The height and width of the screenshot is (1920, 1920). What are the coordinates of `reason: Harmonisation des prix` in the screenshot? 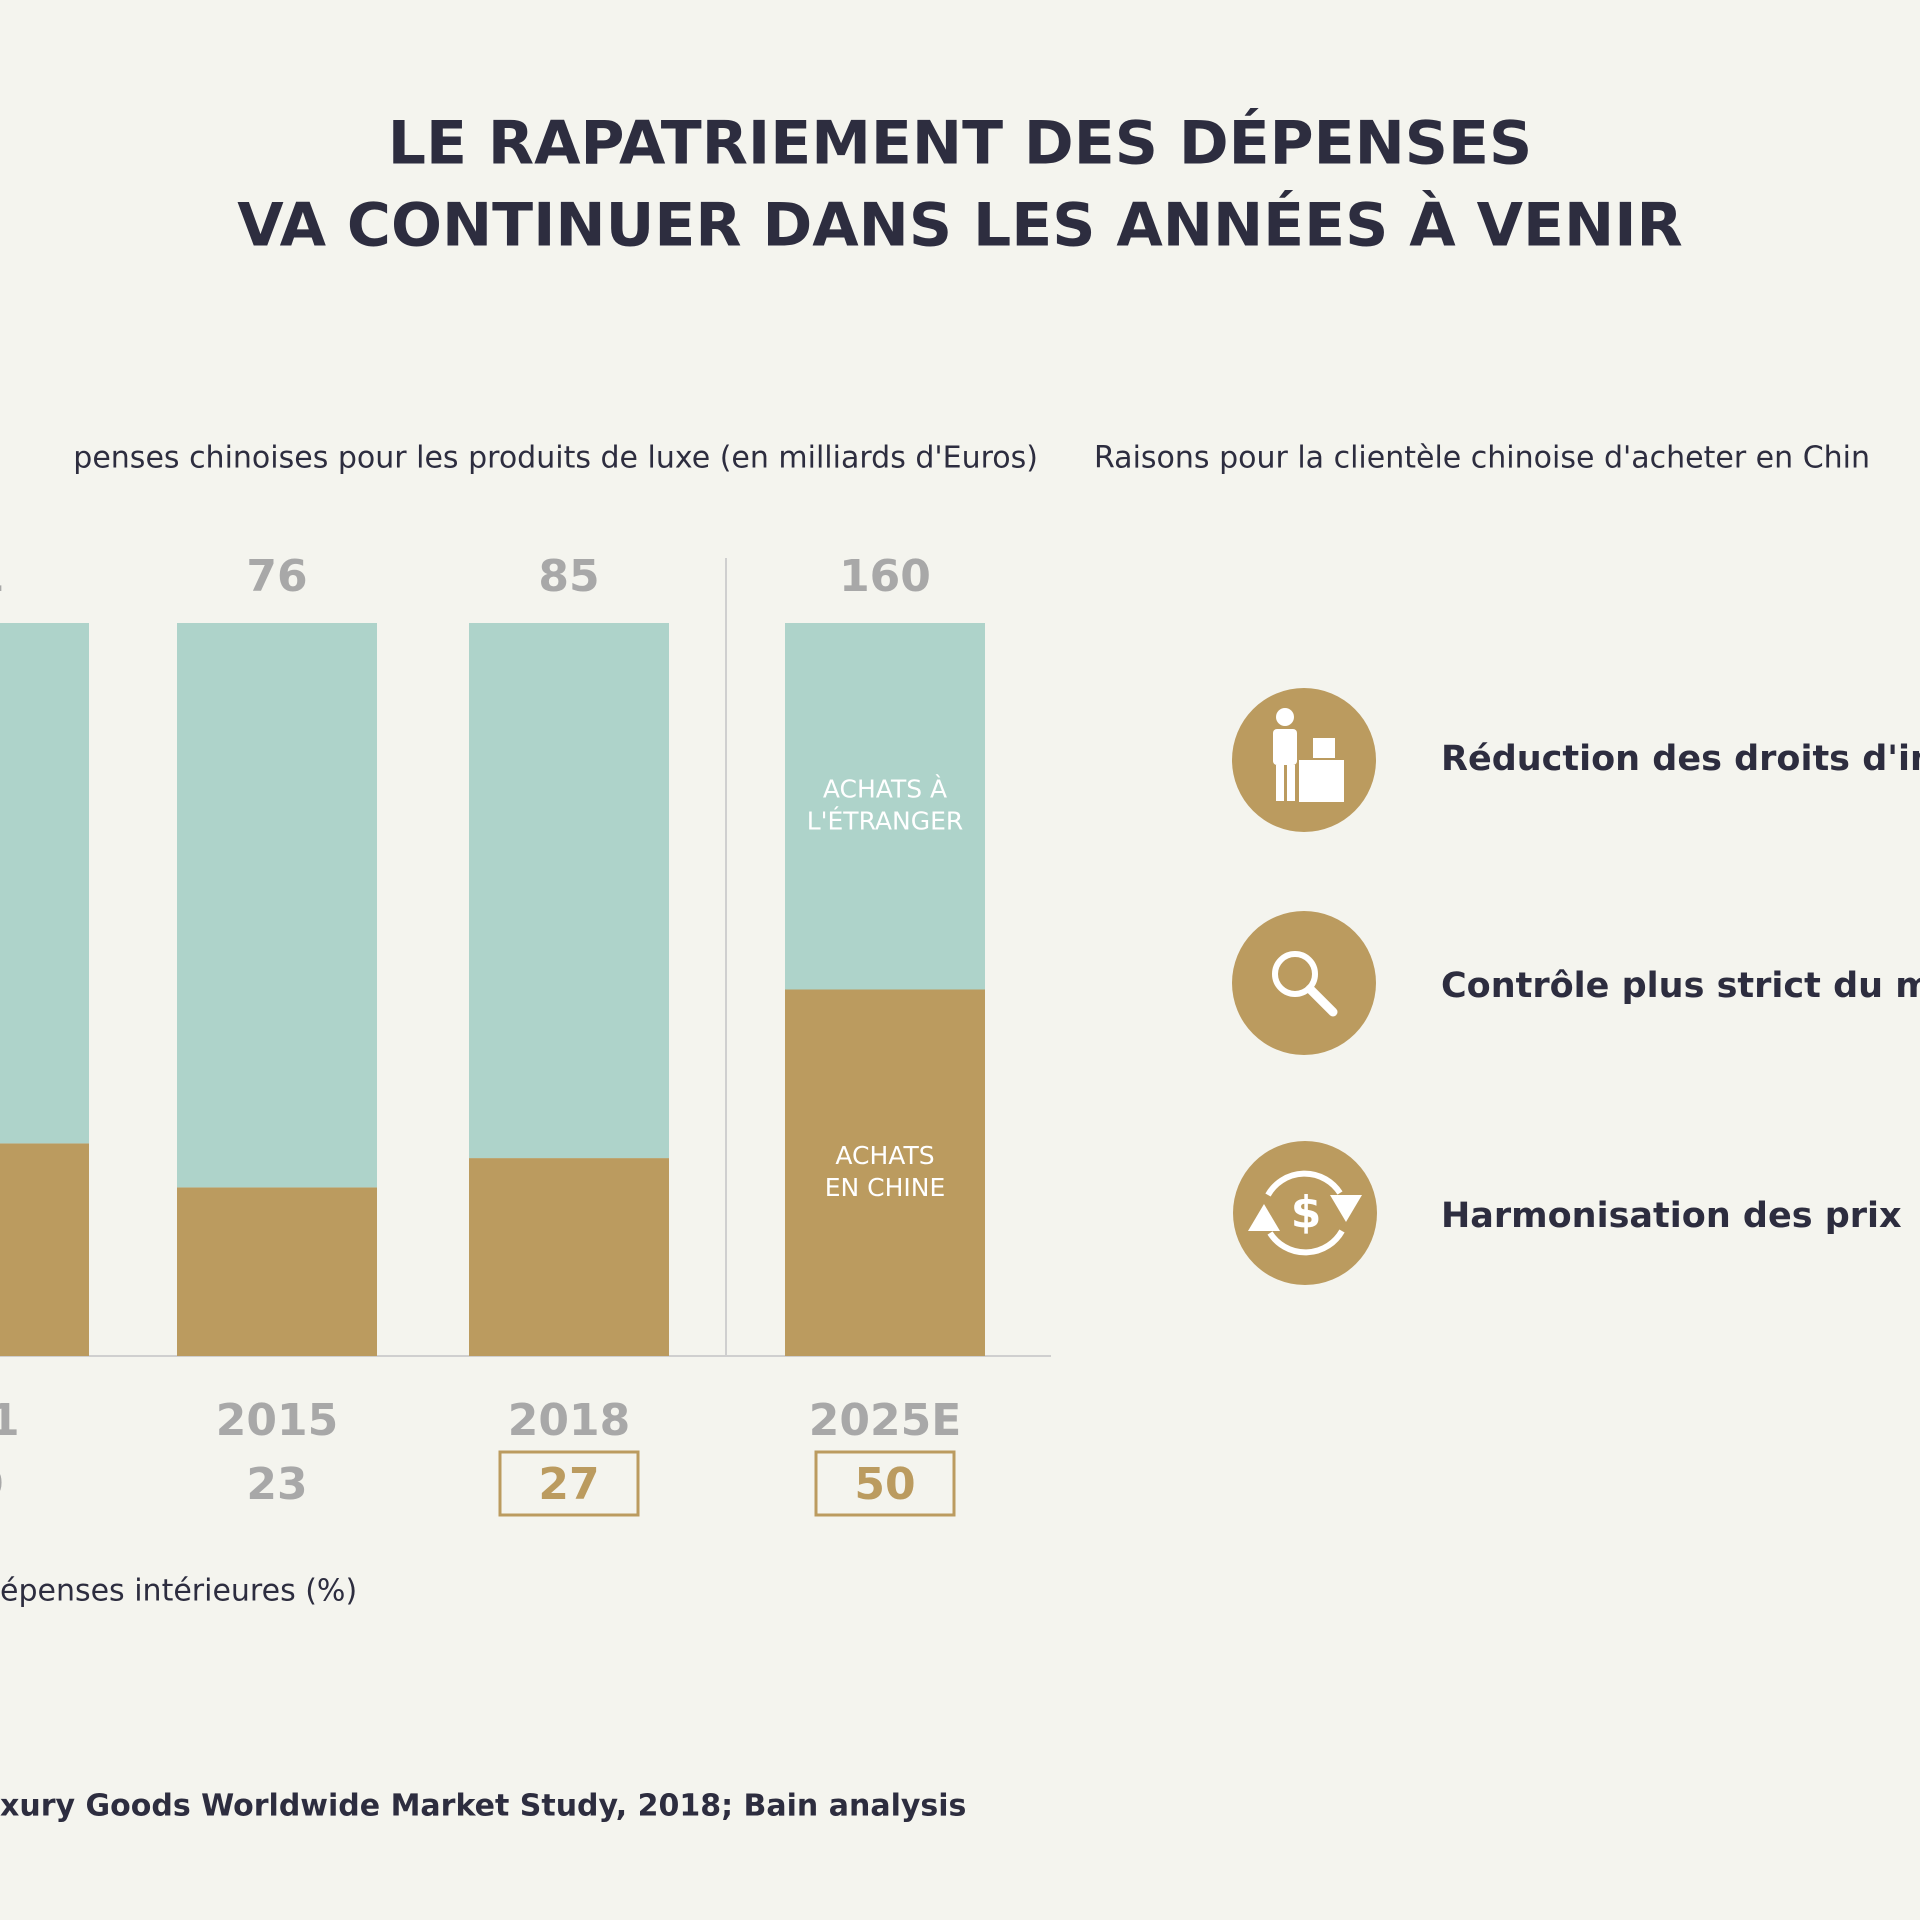 It's located at (1671, 1216).